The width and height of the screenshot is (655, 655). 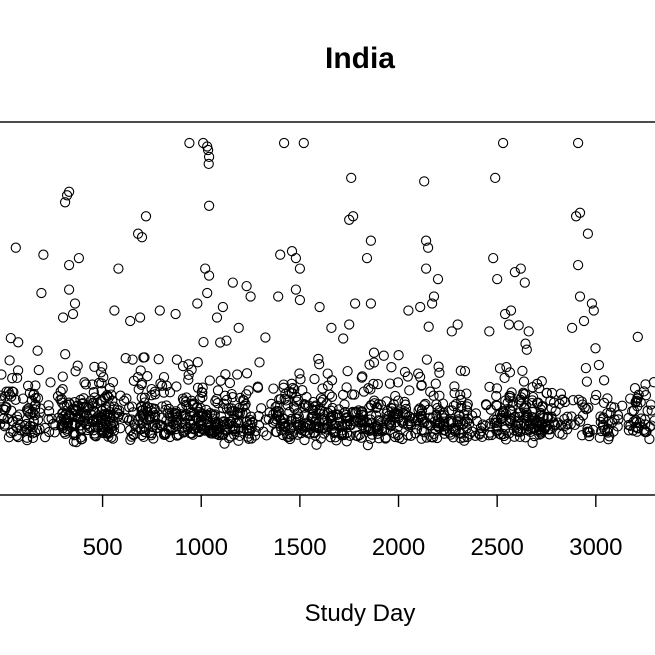 What do you see at coordinates (595, 547) in the screenshot?
I see `x-tick-label: 3000` at bounding box center [595, 547].